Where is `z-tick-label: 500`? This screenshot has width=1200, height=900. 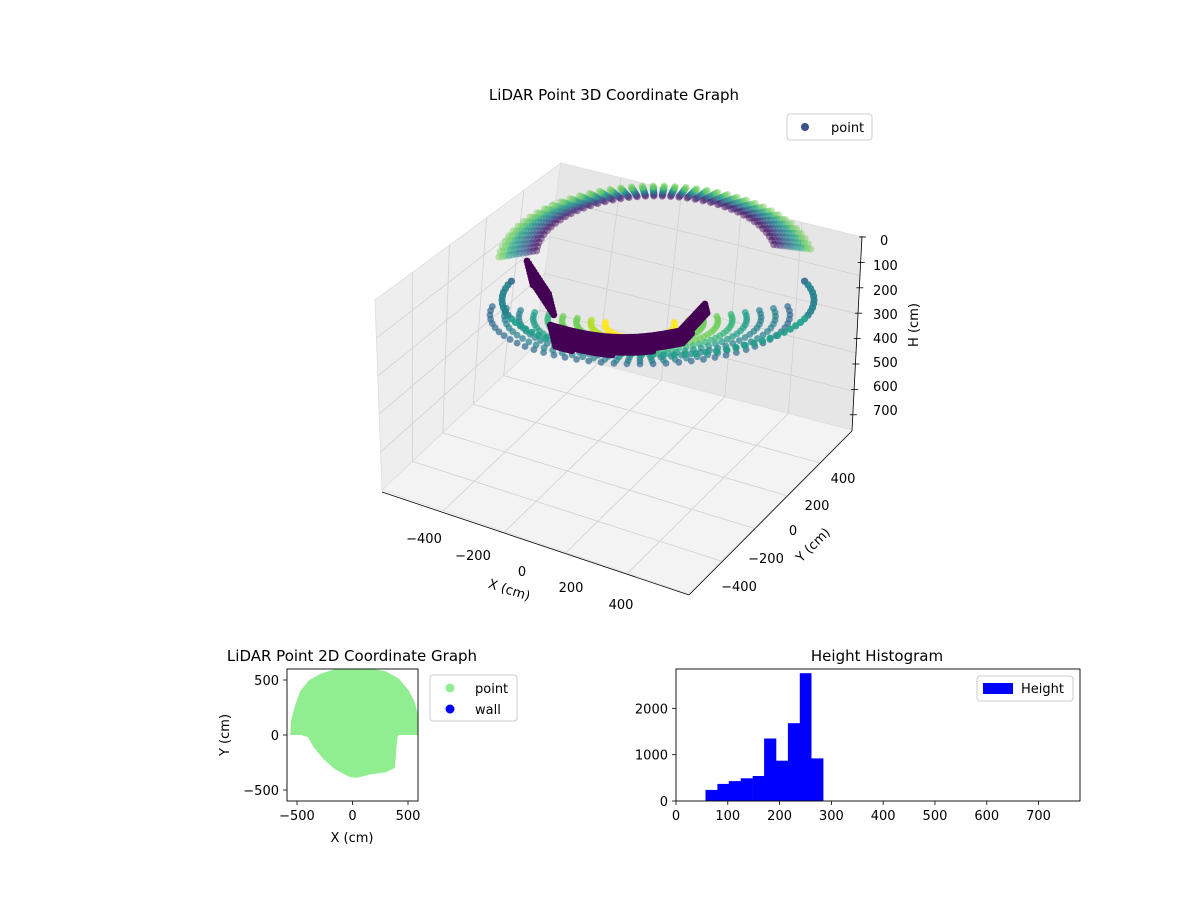
z-tick-label: 500 is located at coordinates (885, 363).